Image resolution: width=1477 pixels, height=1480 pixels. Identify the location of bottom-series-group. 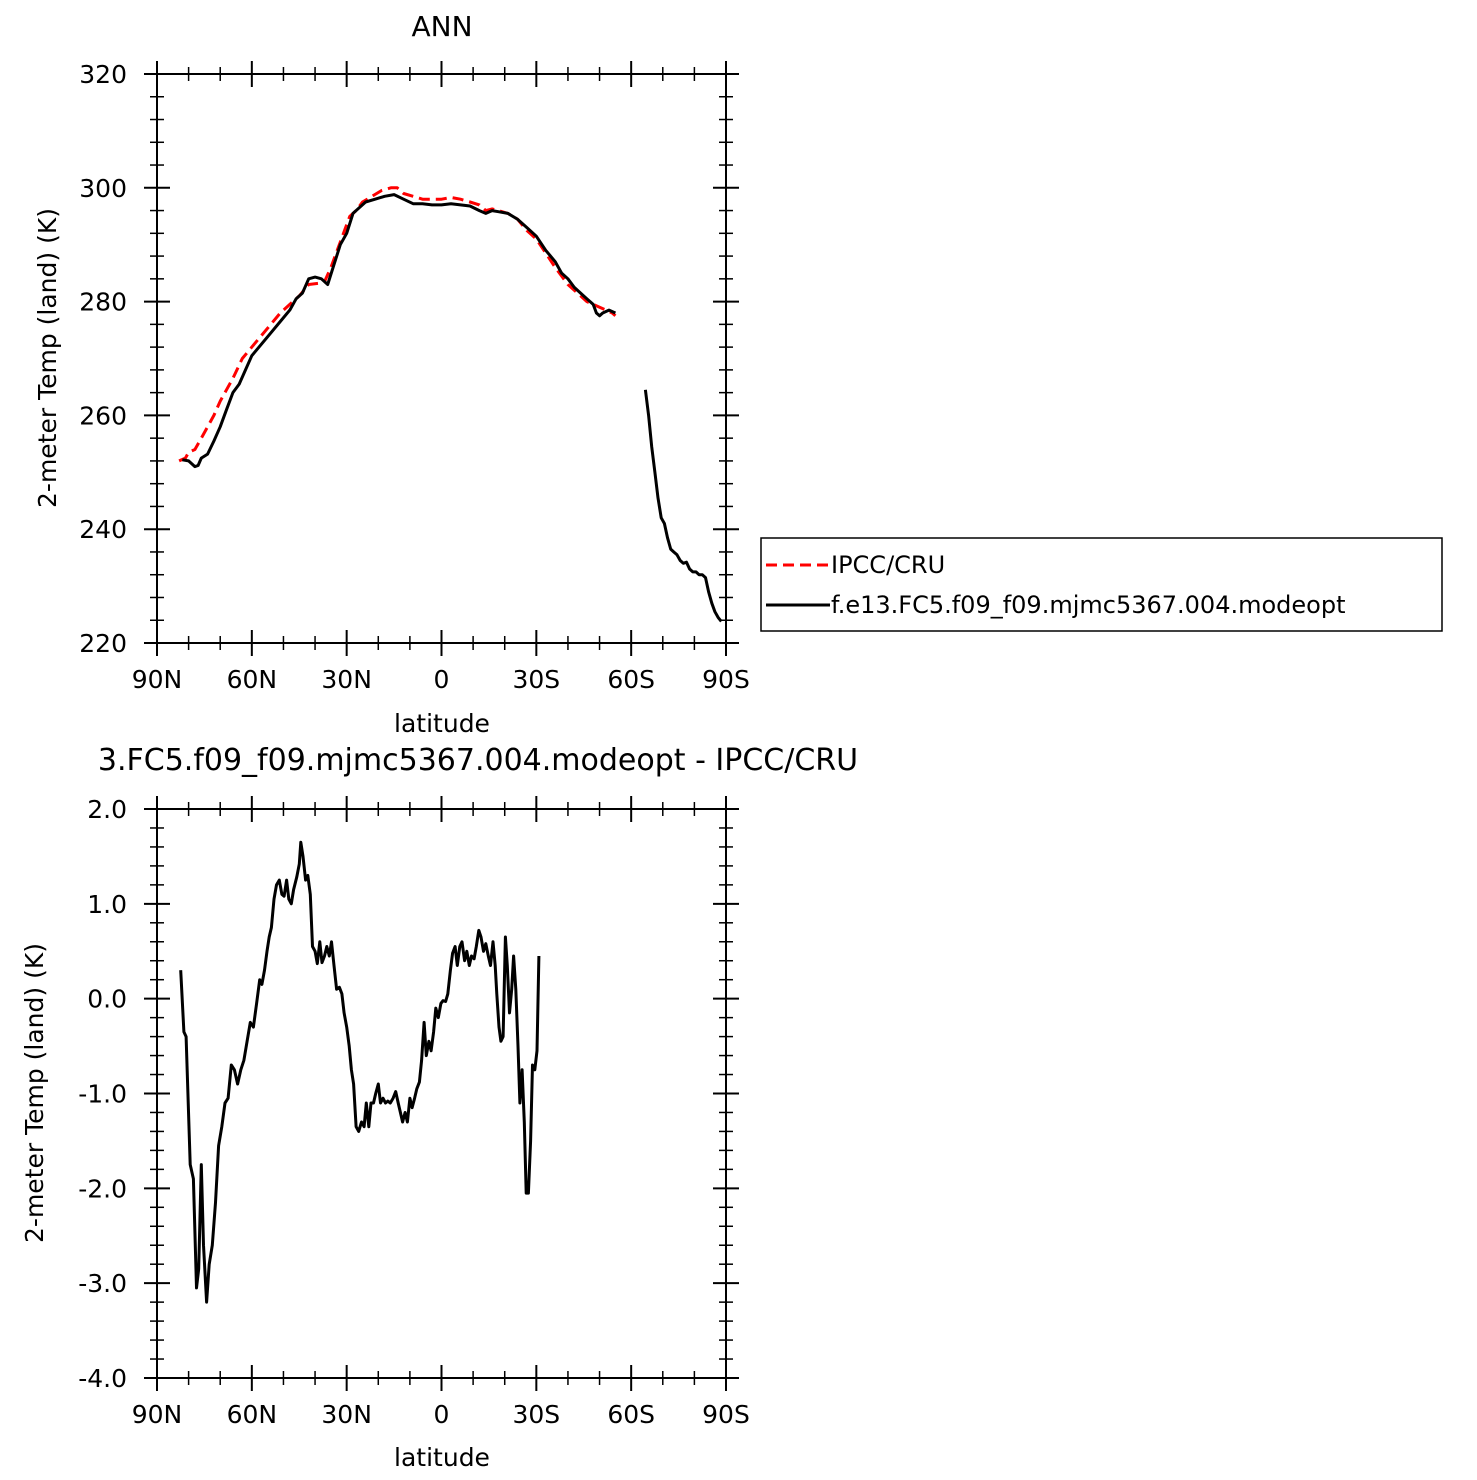
(360, 1072).